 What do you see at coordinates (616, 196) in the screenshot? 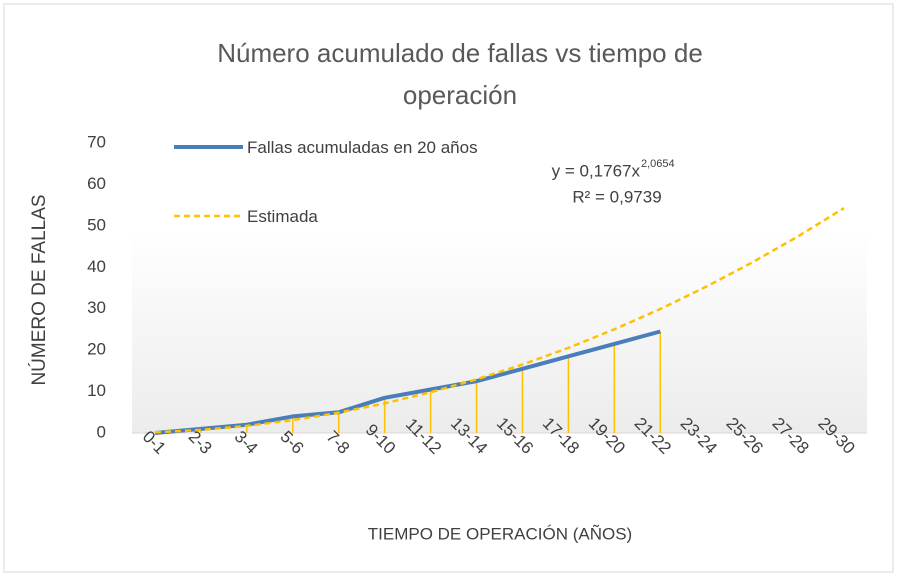
I see `r-squared: R² = 0,9739` at bounding box center [616, 196].